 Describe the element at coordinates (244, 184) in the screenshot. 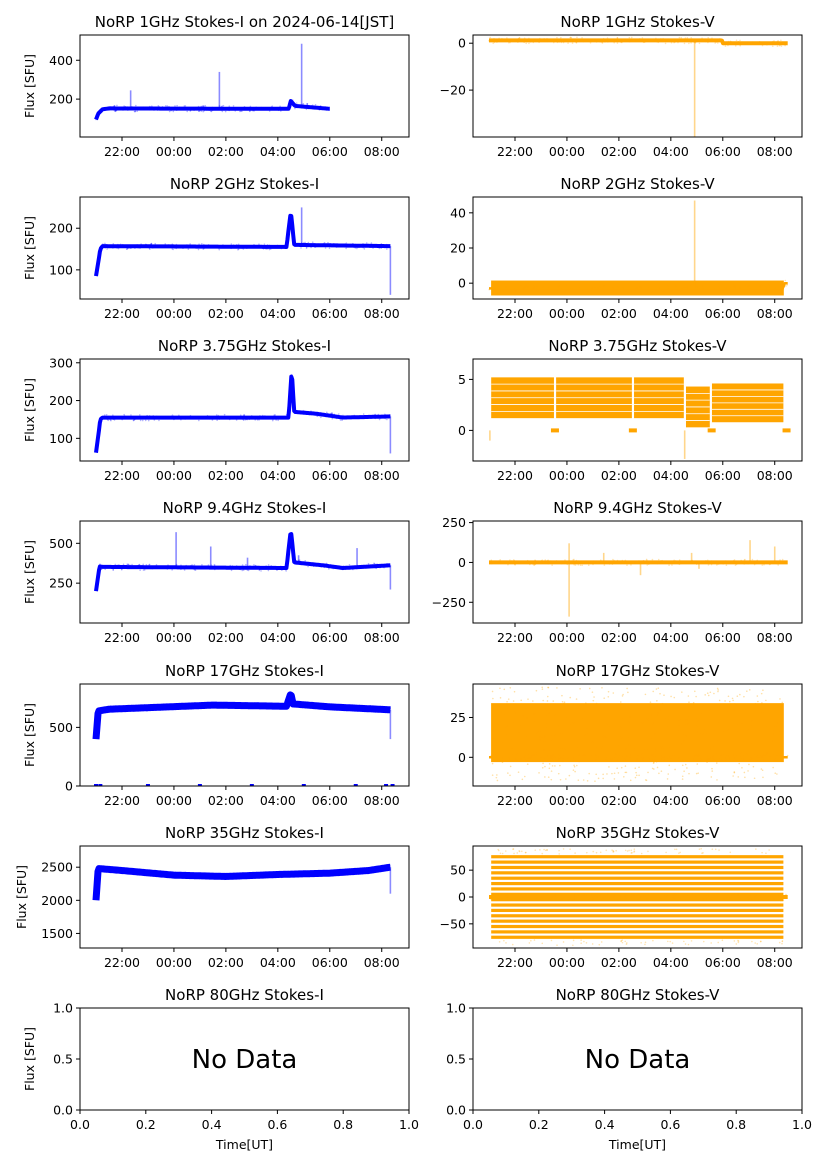

I see `chart-title: NoRP 2GHz Stokes-I` at that location.